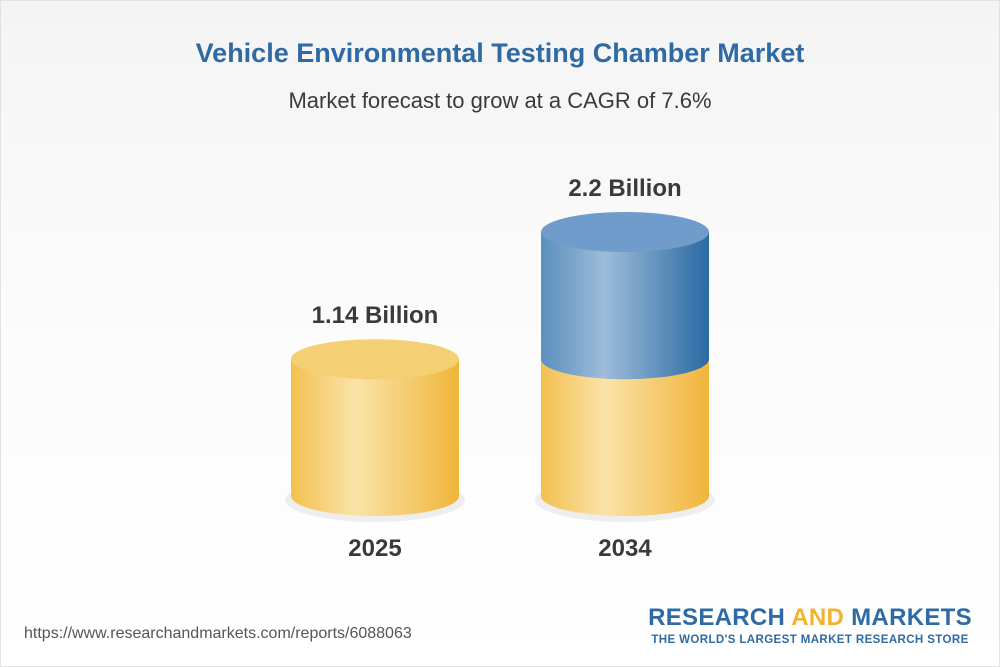  Describe the element at coordinates (625, 232) in the screenshot. I see `bar-2034-growth-top` at that location.